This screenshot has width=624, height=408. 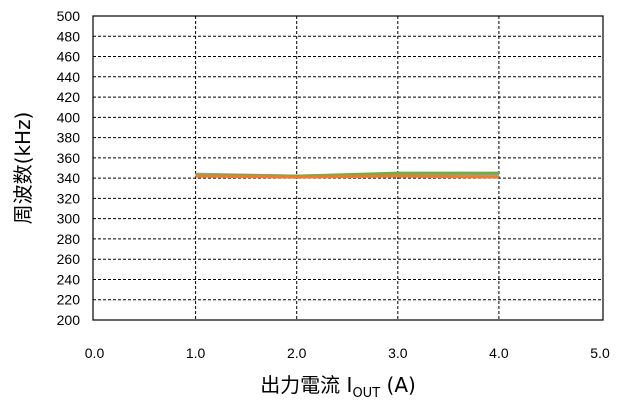 I want to click on x-axis-label-unit: (A), so click(x=398, y=385).